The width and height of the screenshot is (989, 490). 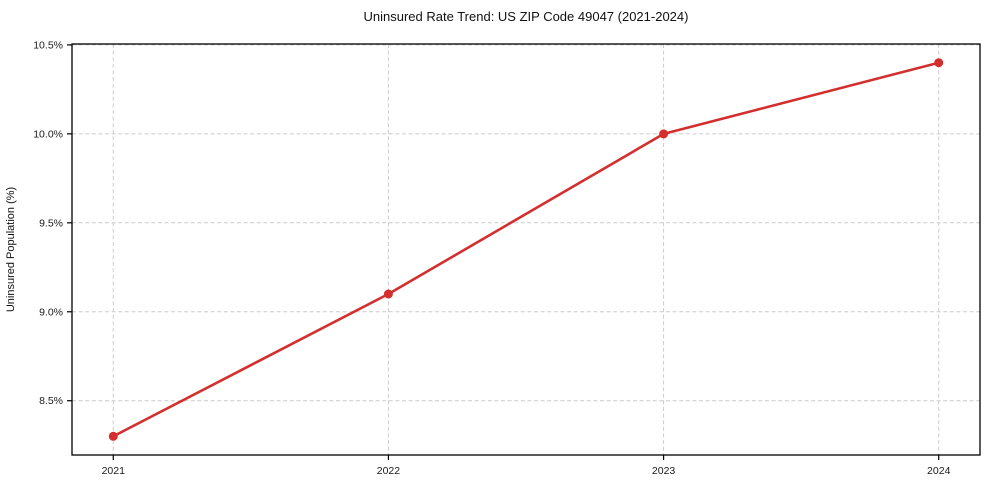 I want to click on x-tick-label: 2022, so click(x=389, y=471).